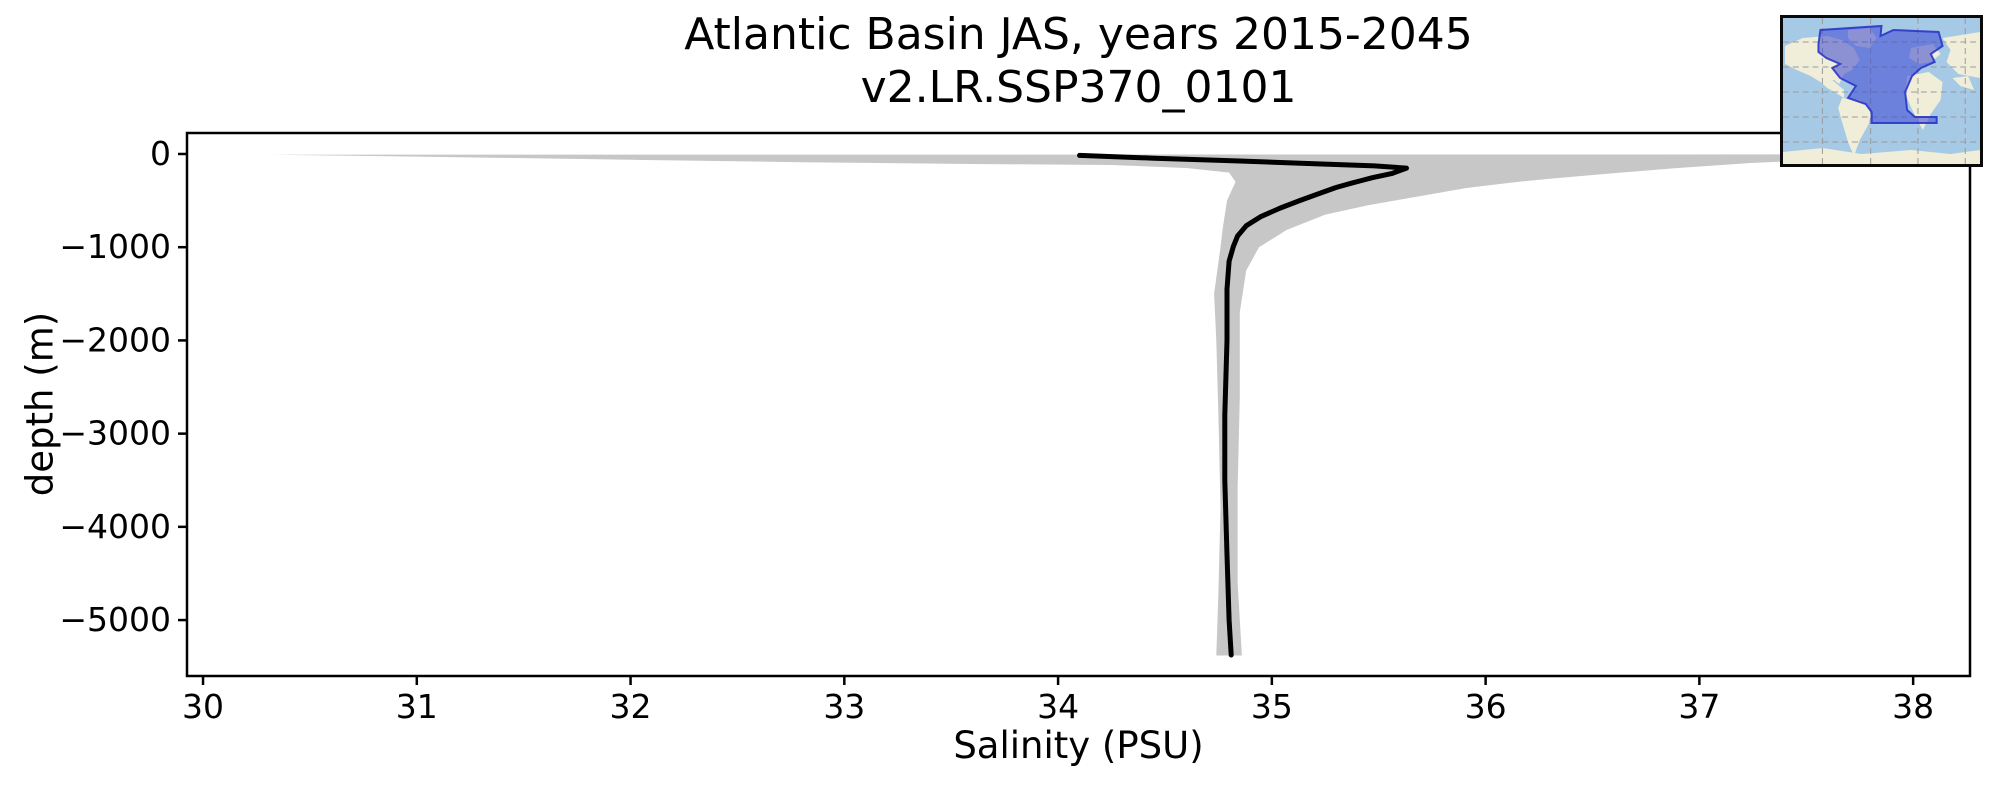  Describe the element at coordinates (1913, 706) in the screenshot. I see `x-tick-label: 38` at that location.